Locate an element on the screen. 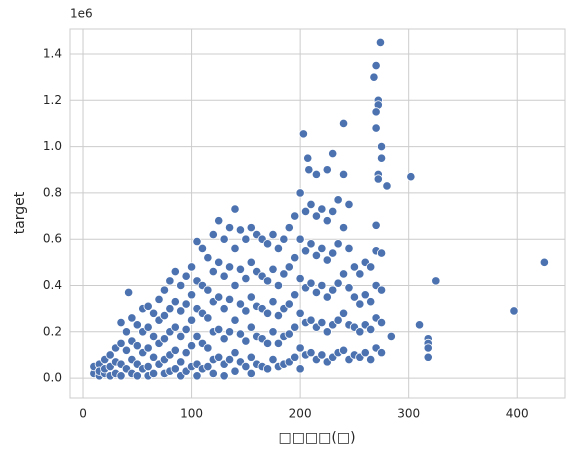  y-tick-label: 0.6 is located at coordinates (52, 239).